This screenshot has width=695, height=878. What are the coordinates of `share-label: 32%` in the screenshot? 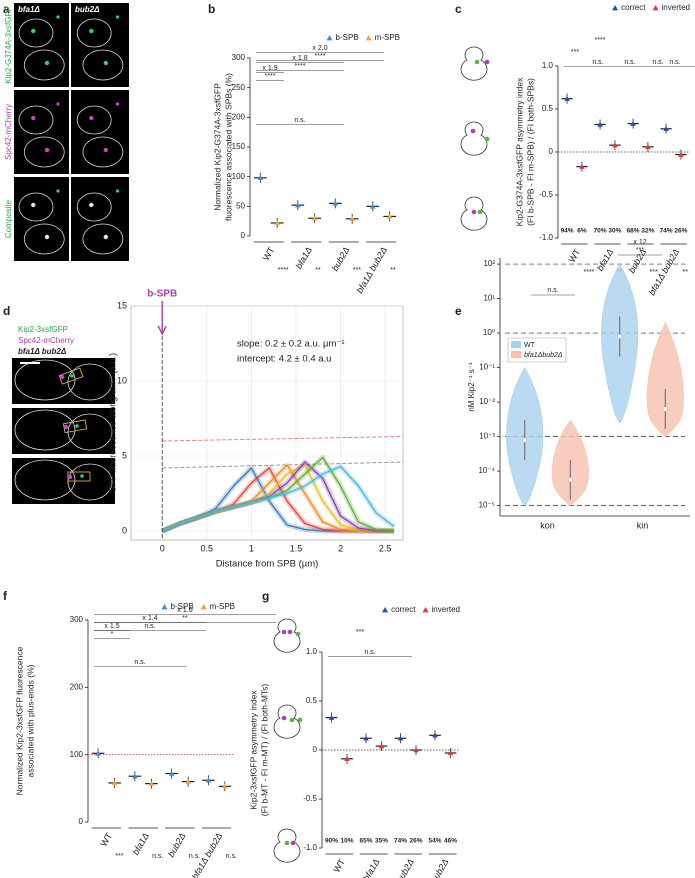 It's located at (647, 231).